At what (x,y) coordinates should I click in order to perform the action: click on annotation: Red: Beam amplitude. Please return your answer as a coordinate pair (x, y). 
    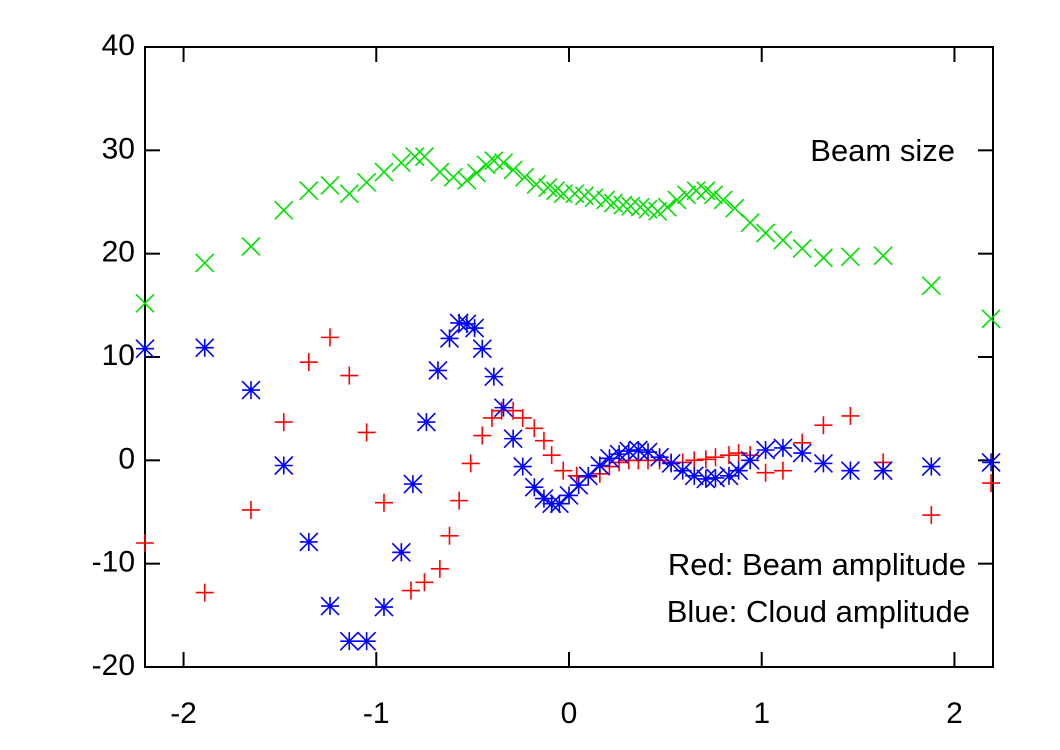
    Looking at the image, I should click on (817, 564).